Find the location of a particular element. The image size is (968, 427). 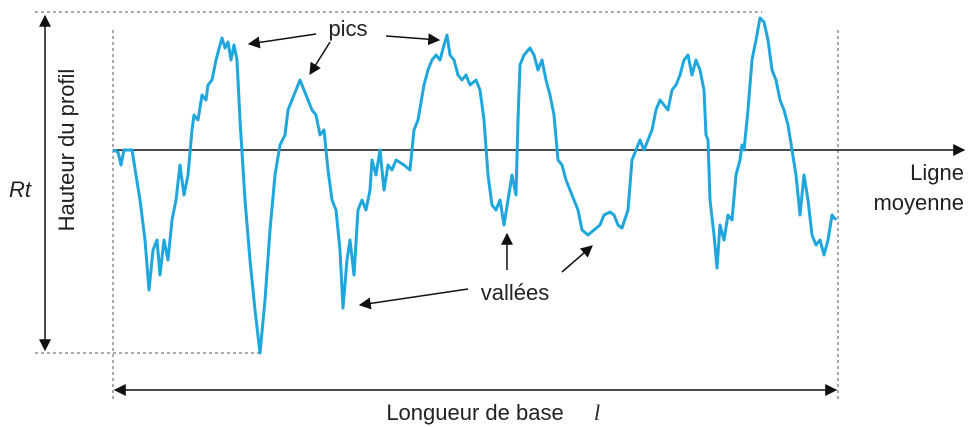

mean-line-label: moyenne is located at coordinates (918, 202).